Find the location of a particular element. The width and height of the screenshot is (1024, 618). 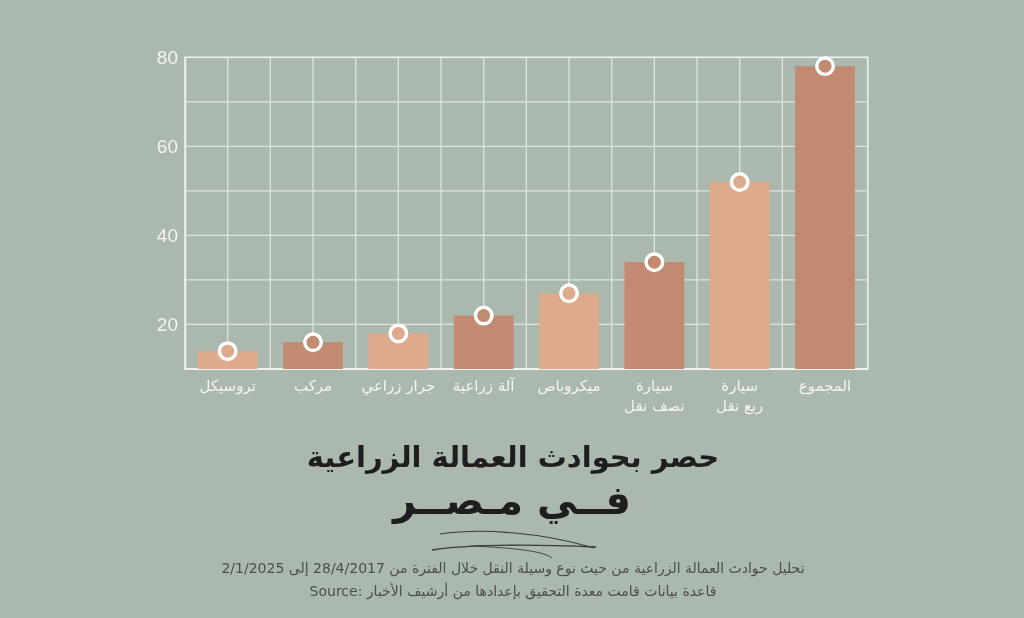

y-tick-label: 20 is located at coordinates (167, 325).